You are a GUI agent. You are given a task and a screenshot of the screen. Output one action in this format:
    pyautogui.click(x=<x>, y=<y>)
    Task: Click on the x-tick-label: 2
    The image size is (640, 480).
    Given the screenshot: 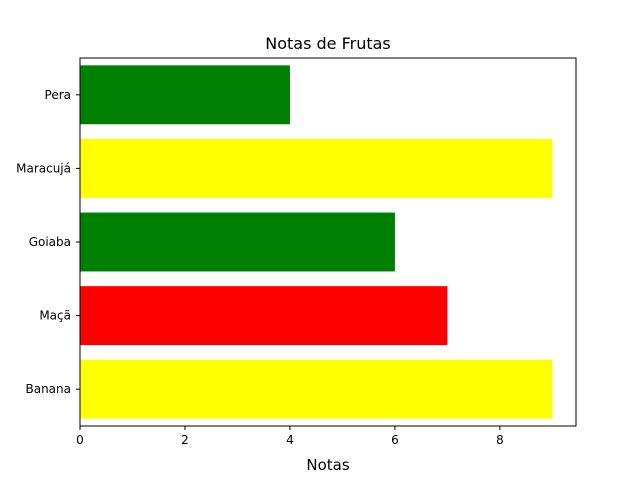 What is the action you would take?
    pyautogui.click(x=185, y=440)
    